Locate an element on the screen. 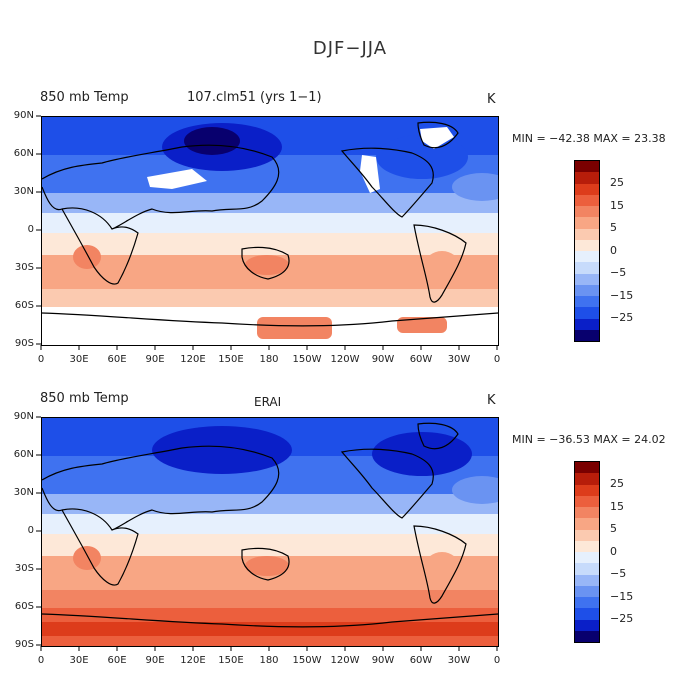 The width and height of the screenshot is (700, 700). min-max-label: MIN = −36.53 MAX = 24.02 is located at coordinates (589, 439).